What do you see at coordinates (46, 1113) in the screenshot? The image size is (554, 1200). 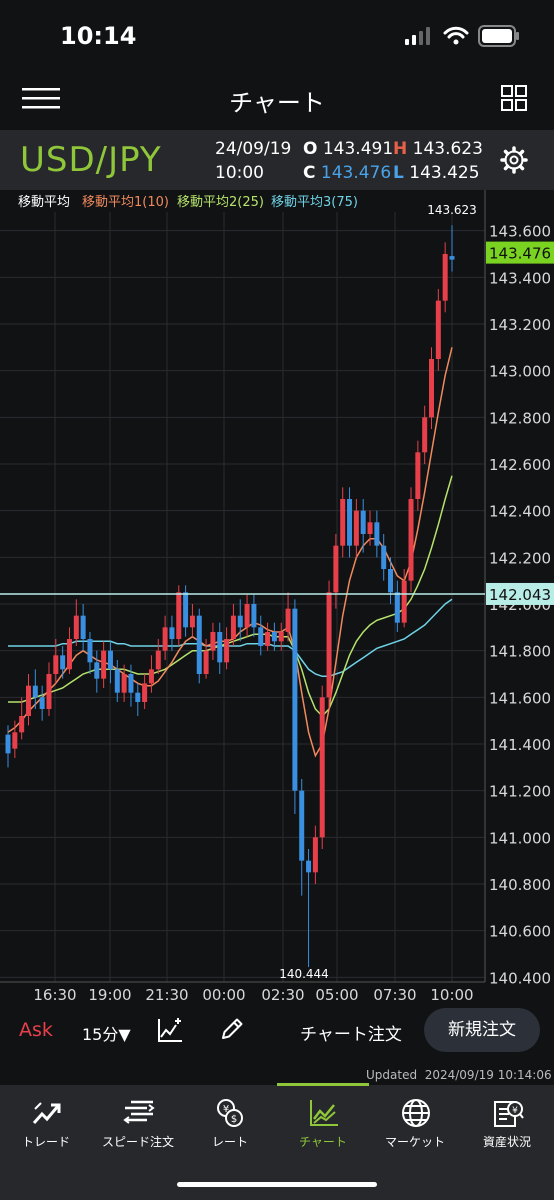 I see `trend-icon` at bounding box center [46, 1113].